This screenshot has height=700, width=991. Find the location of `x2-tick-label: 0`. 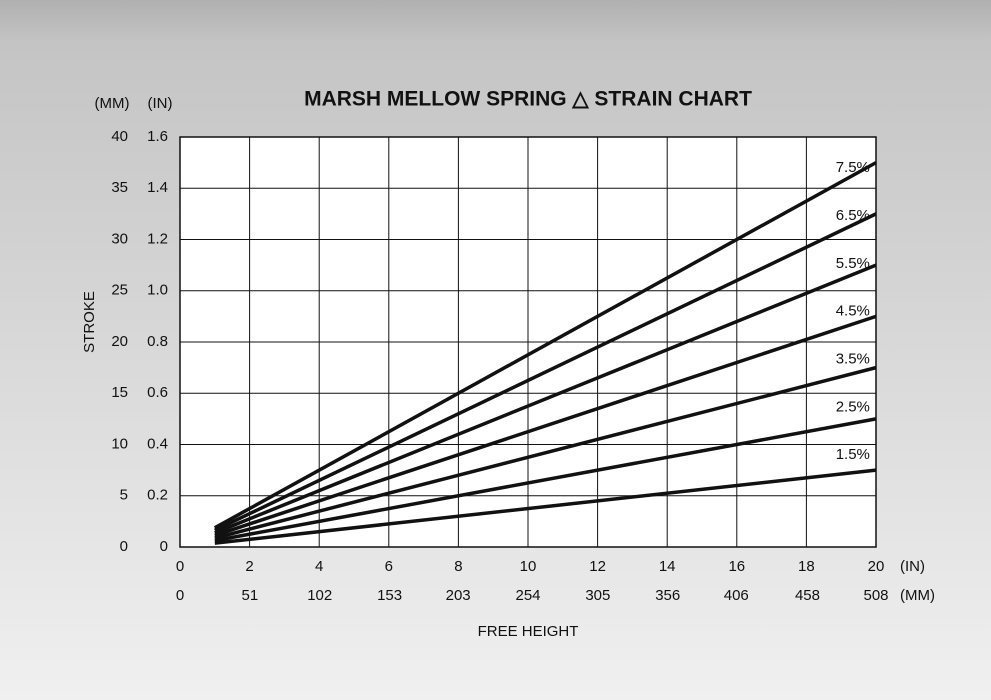

x2-tick-label: 0 is located at coordinates (180, 595).